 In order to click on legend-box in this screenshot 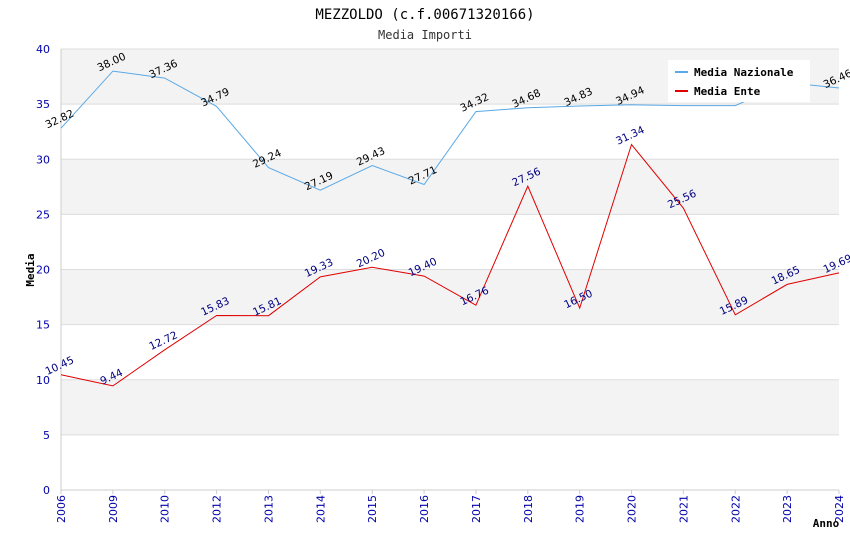, I will do `click(739, 81)`.